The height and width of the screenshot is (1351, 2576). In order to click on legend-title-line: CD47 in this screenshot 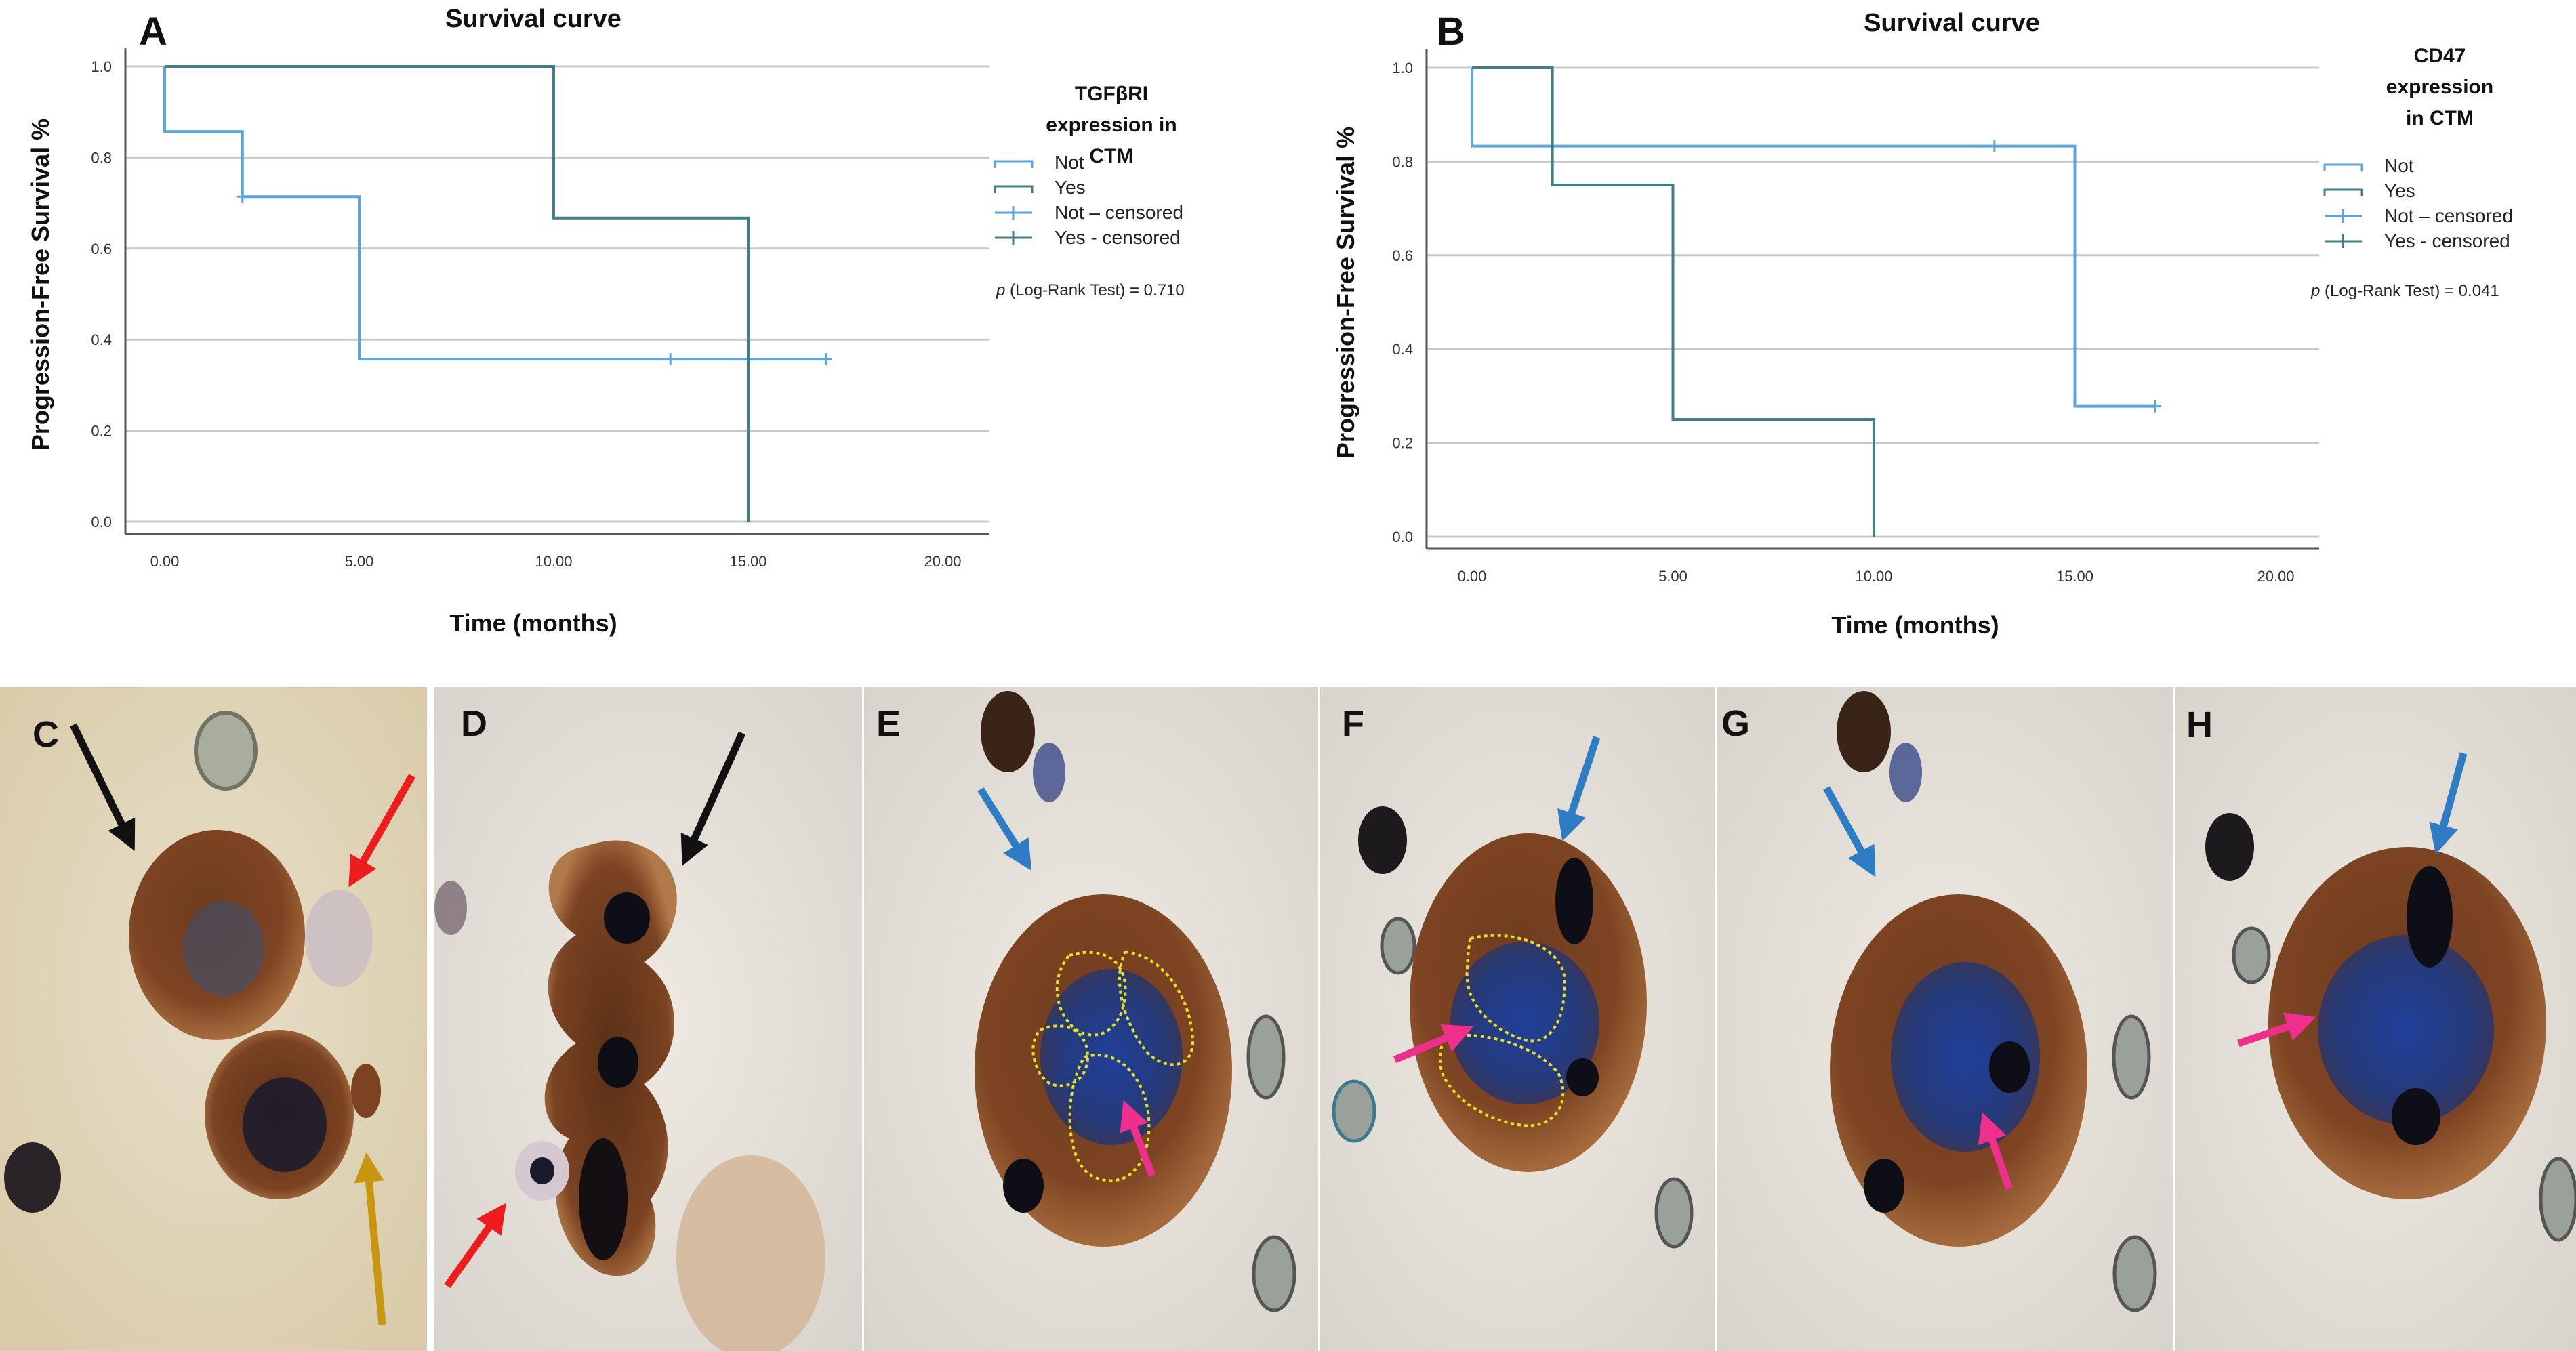, I will do `click(2440, 56)`.